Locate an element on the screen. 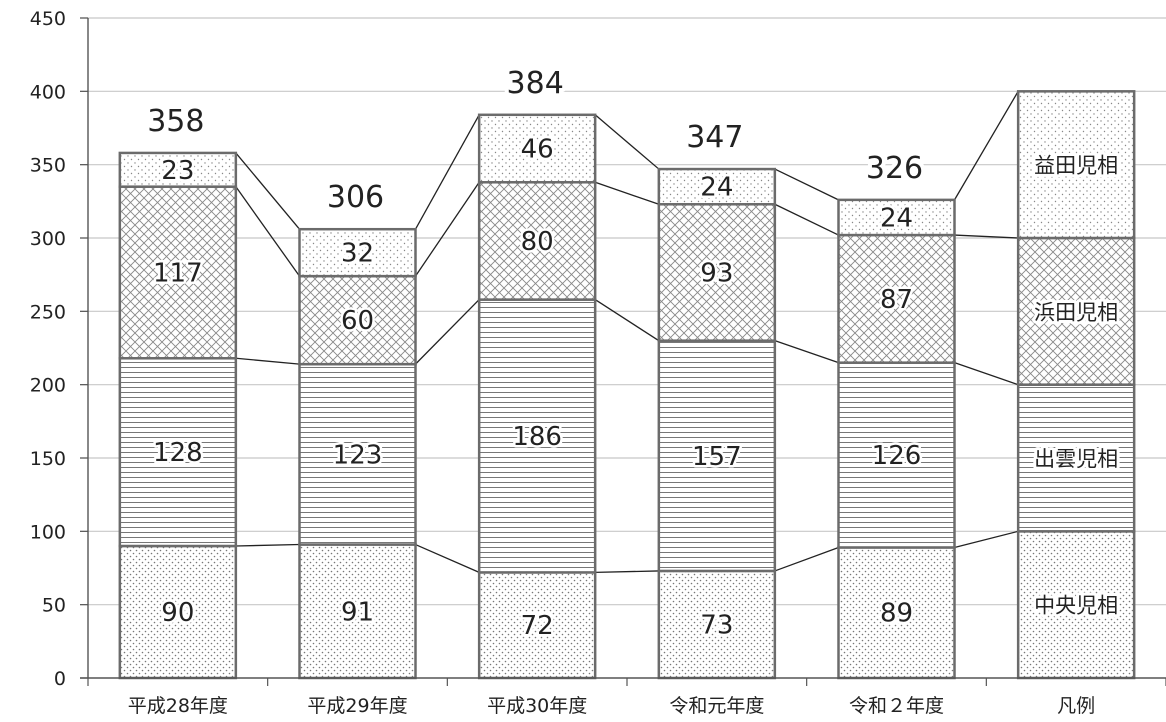  data-label: 90 is located at coordinates (177, 613).